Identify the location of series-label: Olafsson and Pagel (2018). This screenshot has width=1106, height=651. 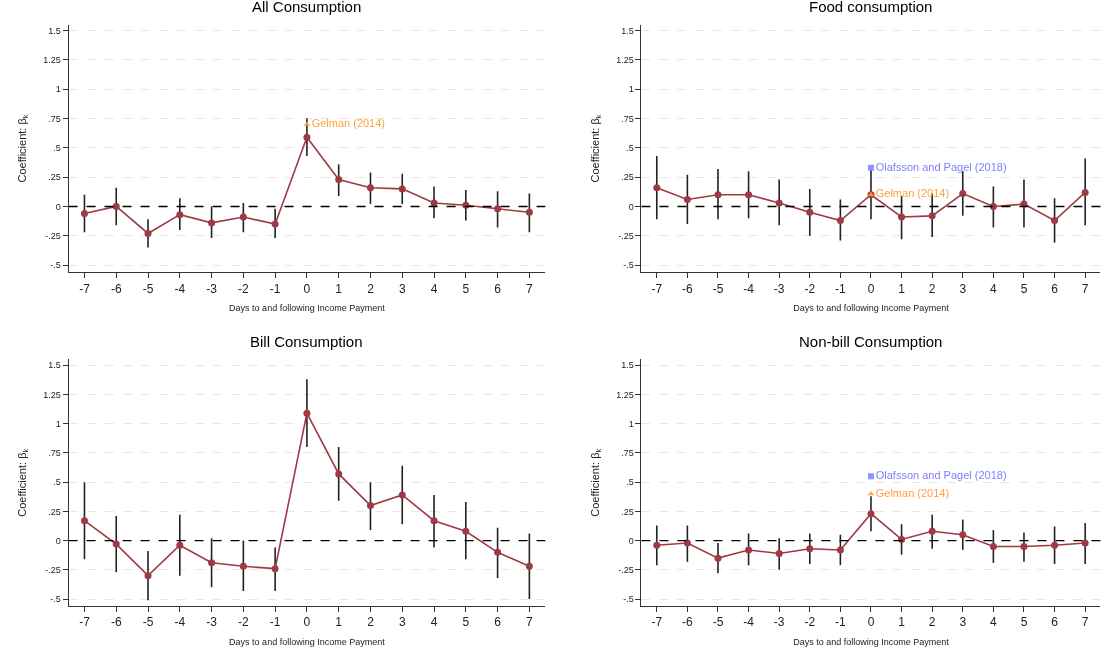
(941, 475).